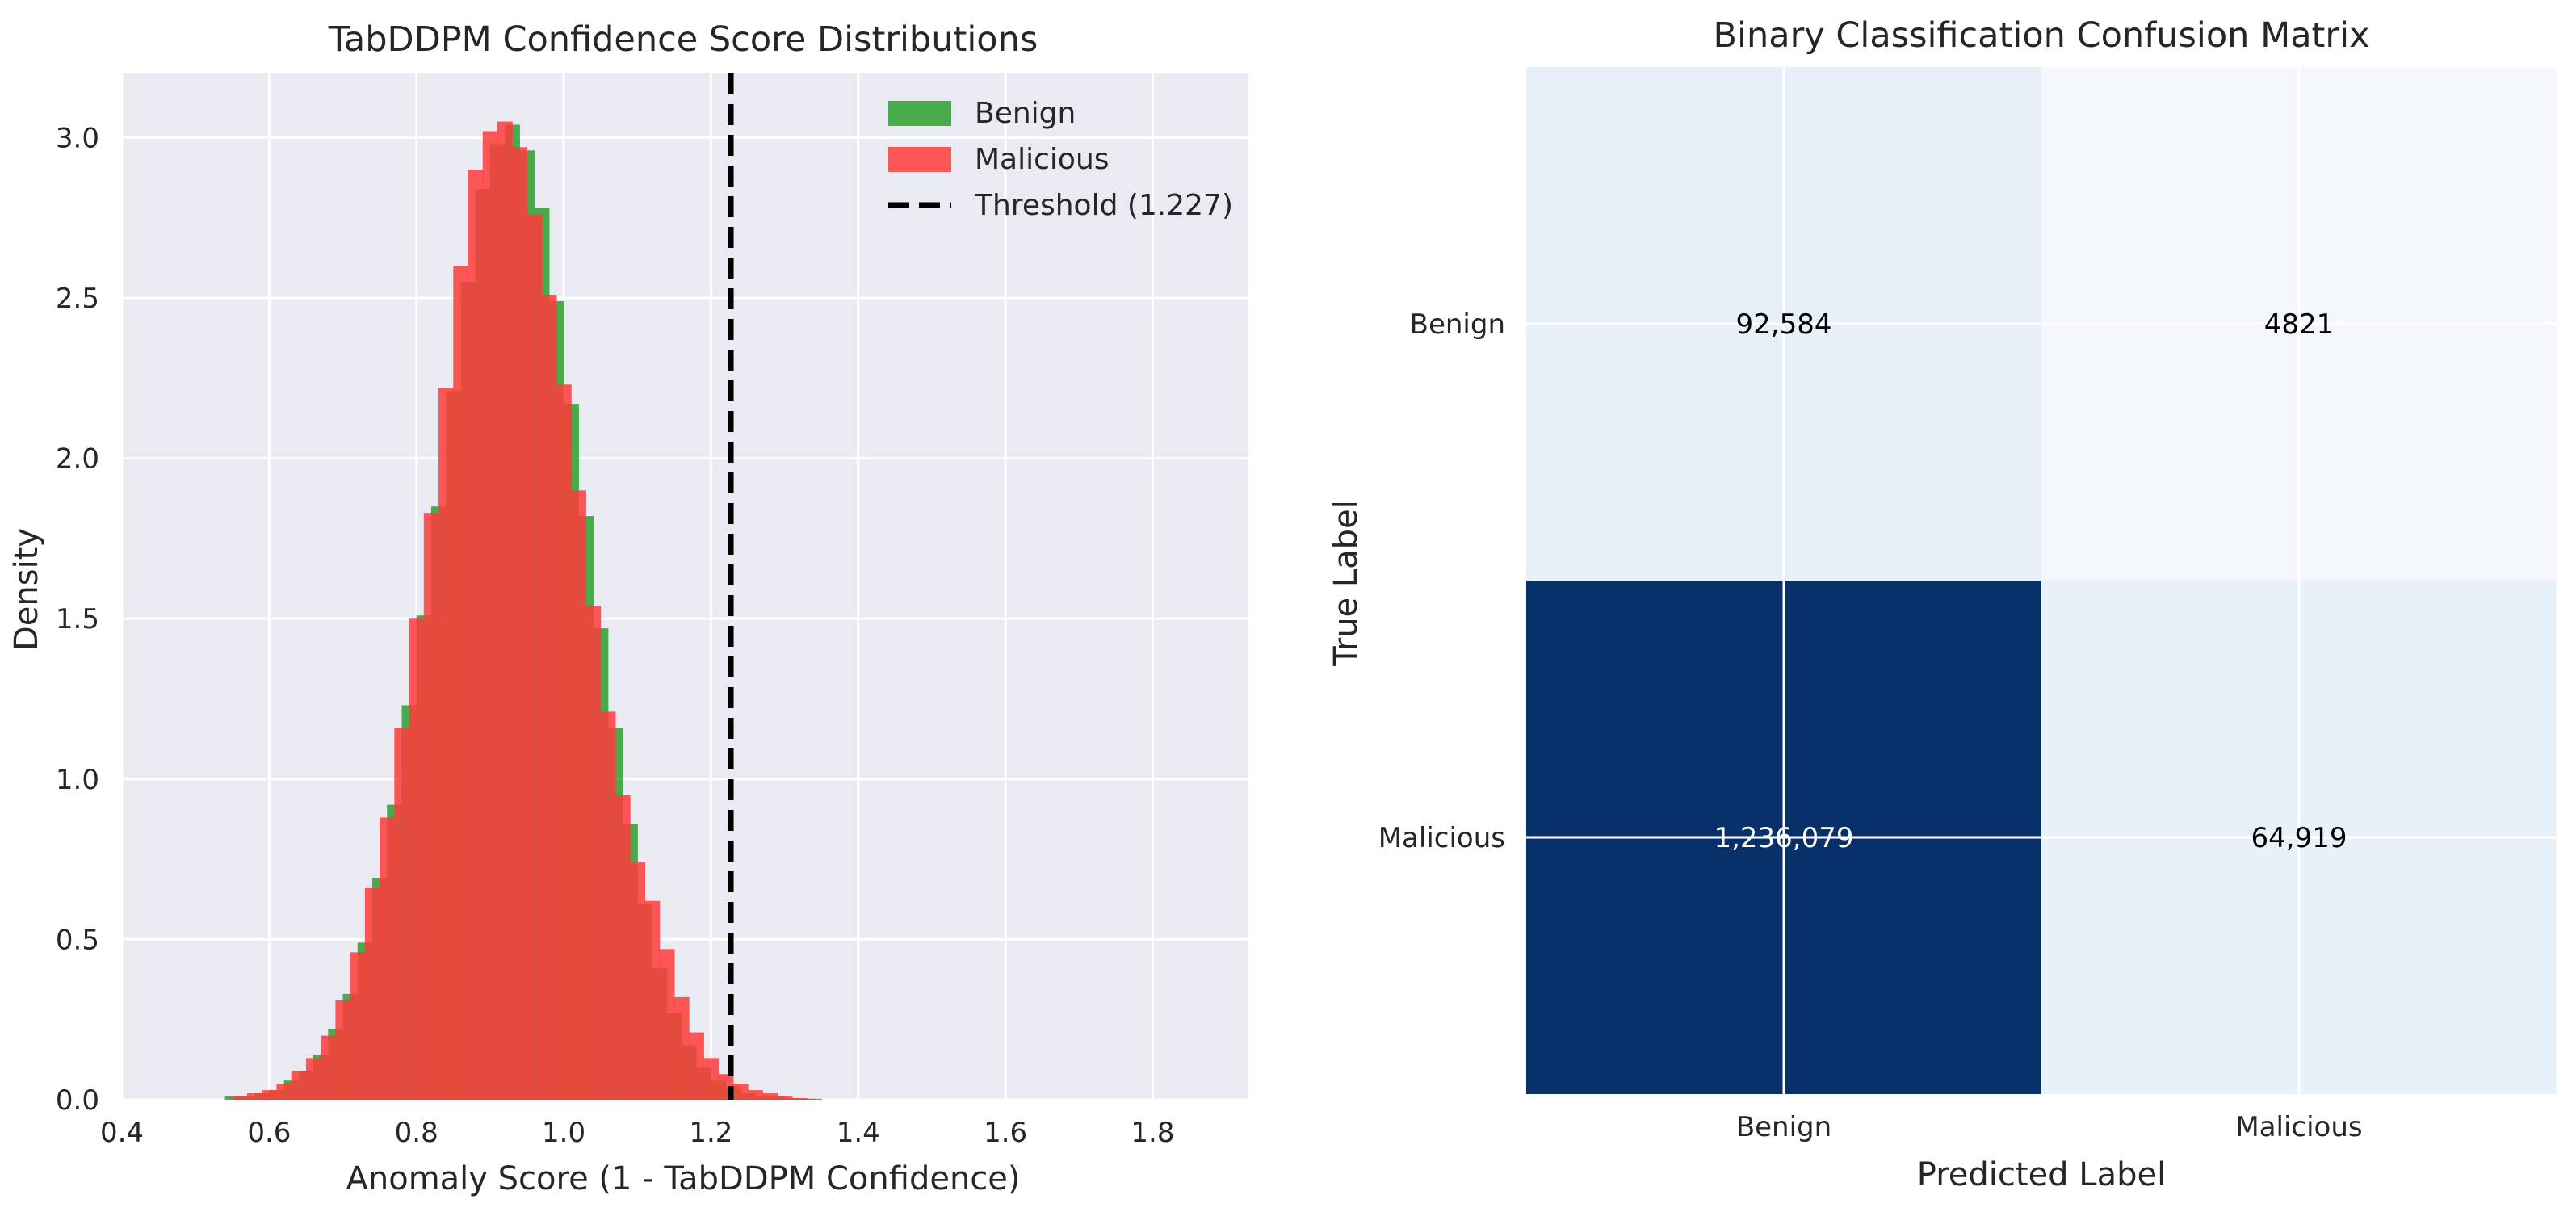  What do you see at coordinates (1784, 324) in the screenshot?
I see `matrix-value: 92,584` at bounding box center [1784, 324].